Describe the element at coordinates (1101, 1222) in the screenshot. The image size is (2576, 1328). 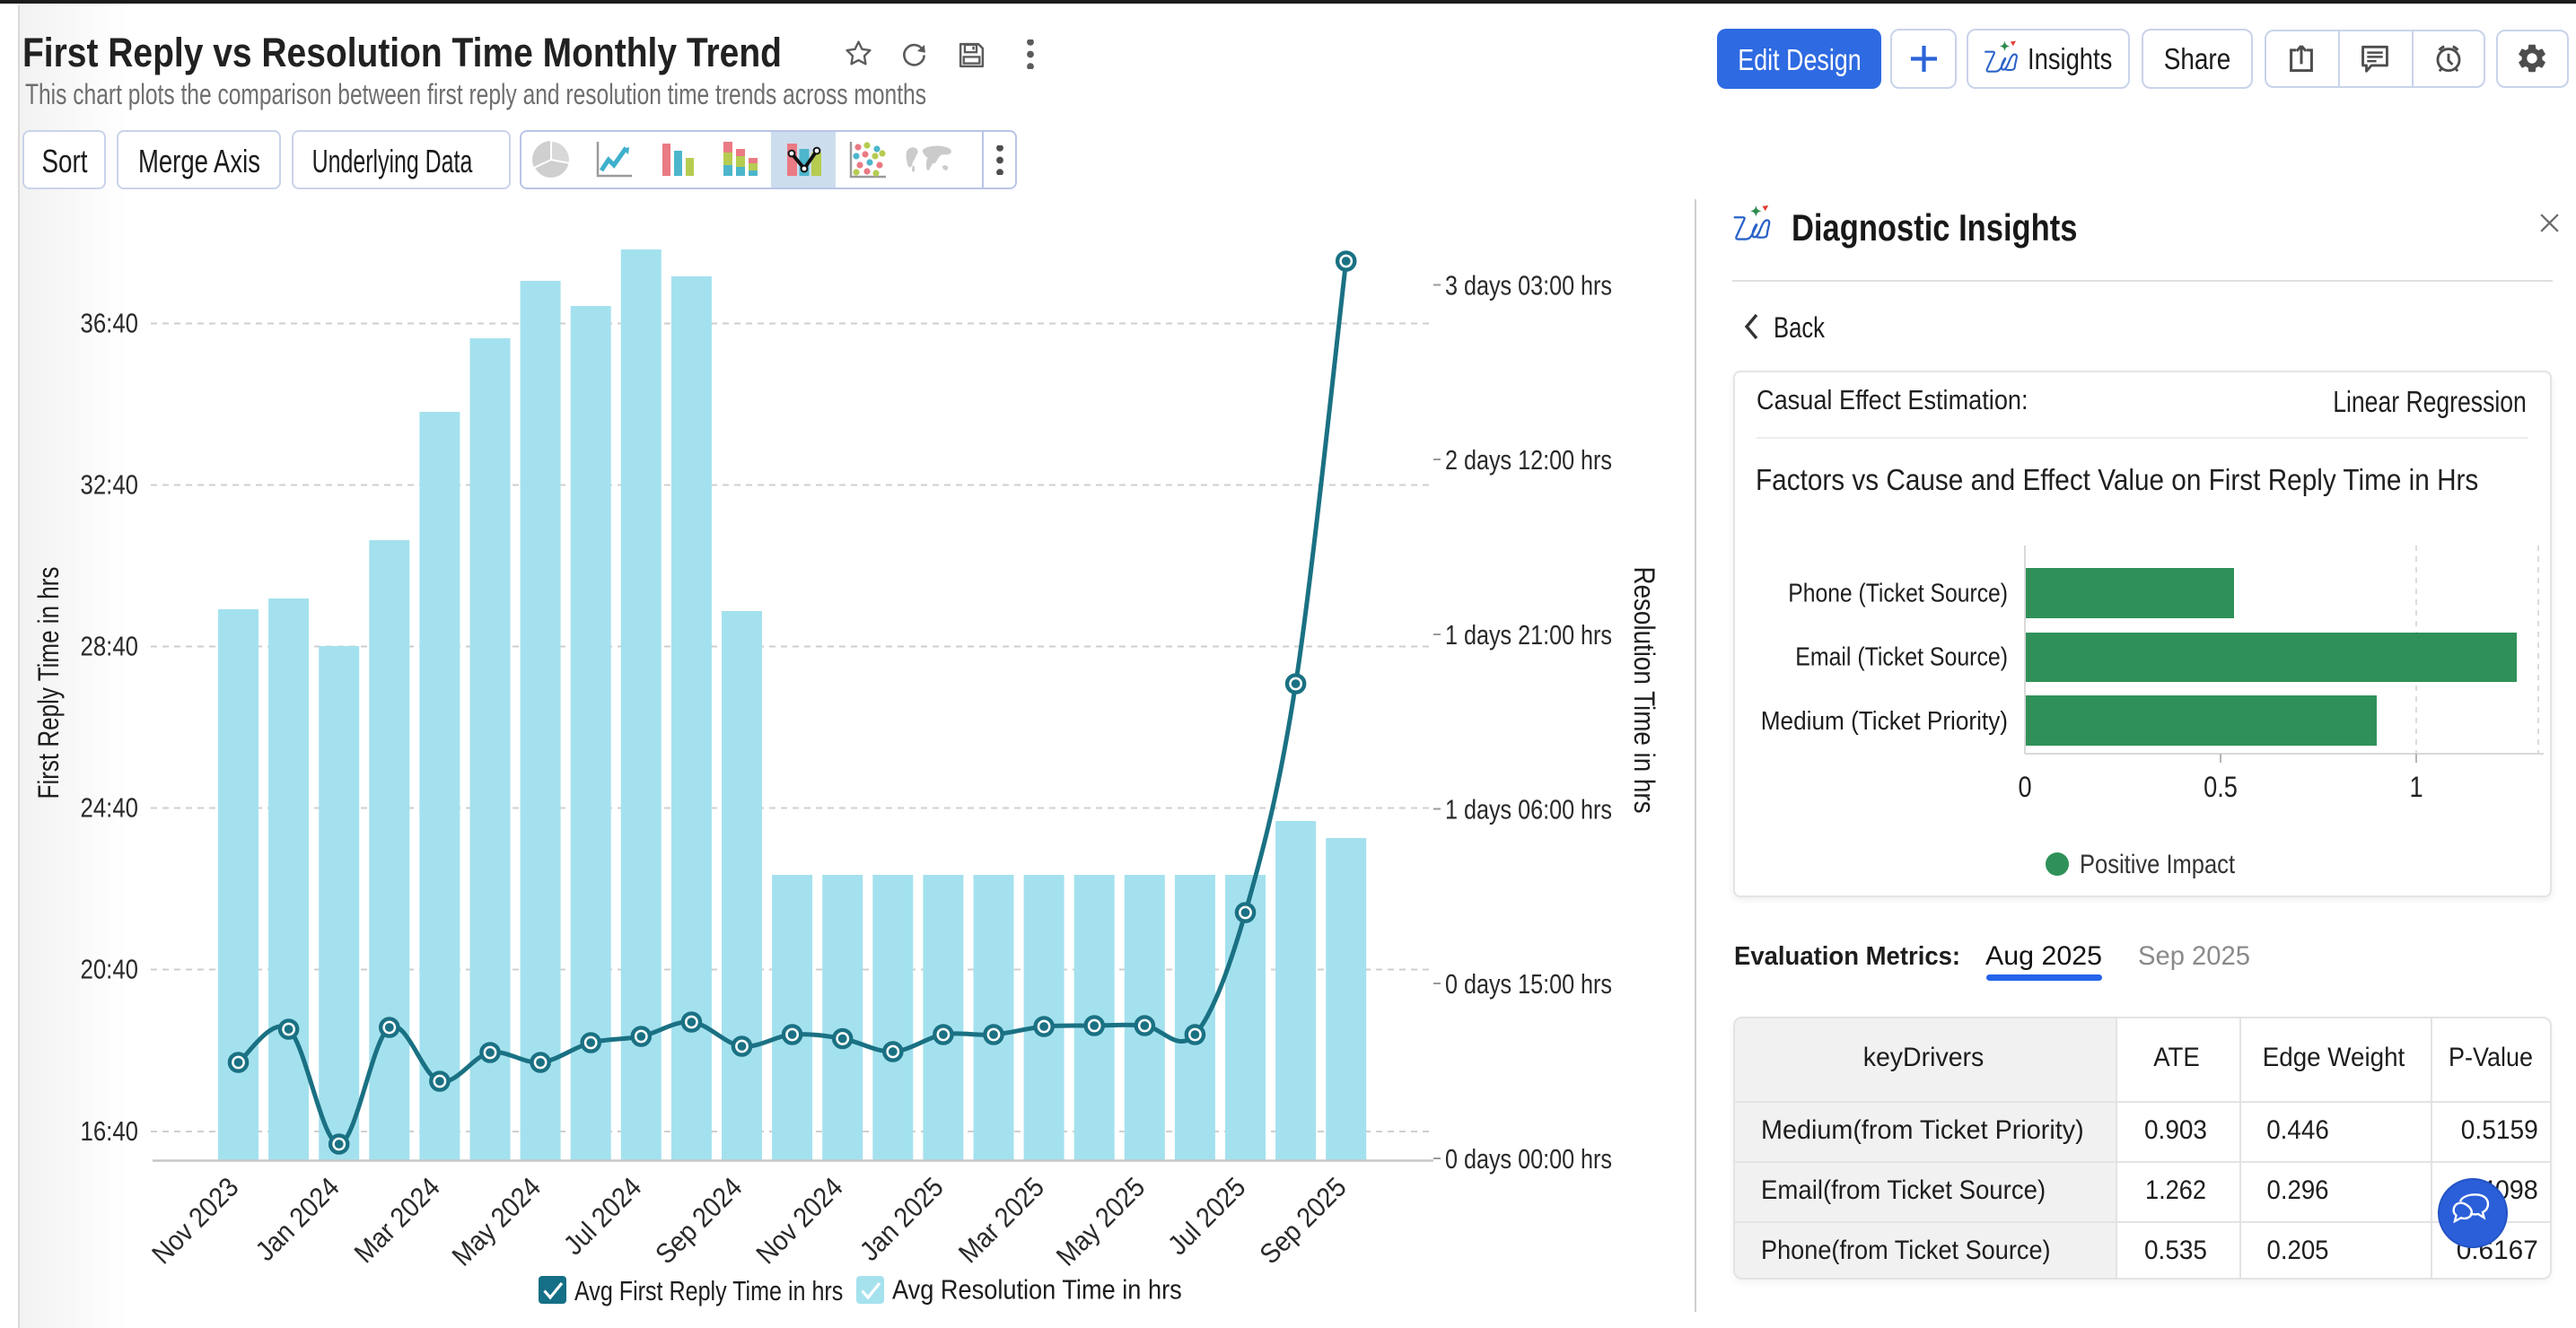
I see `svg-text: May 2025` at that location.